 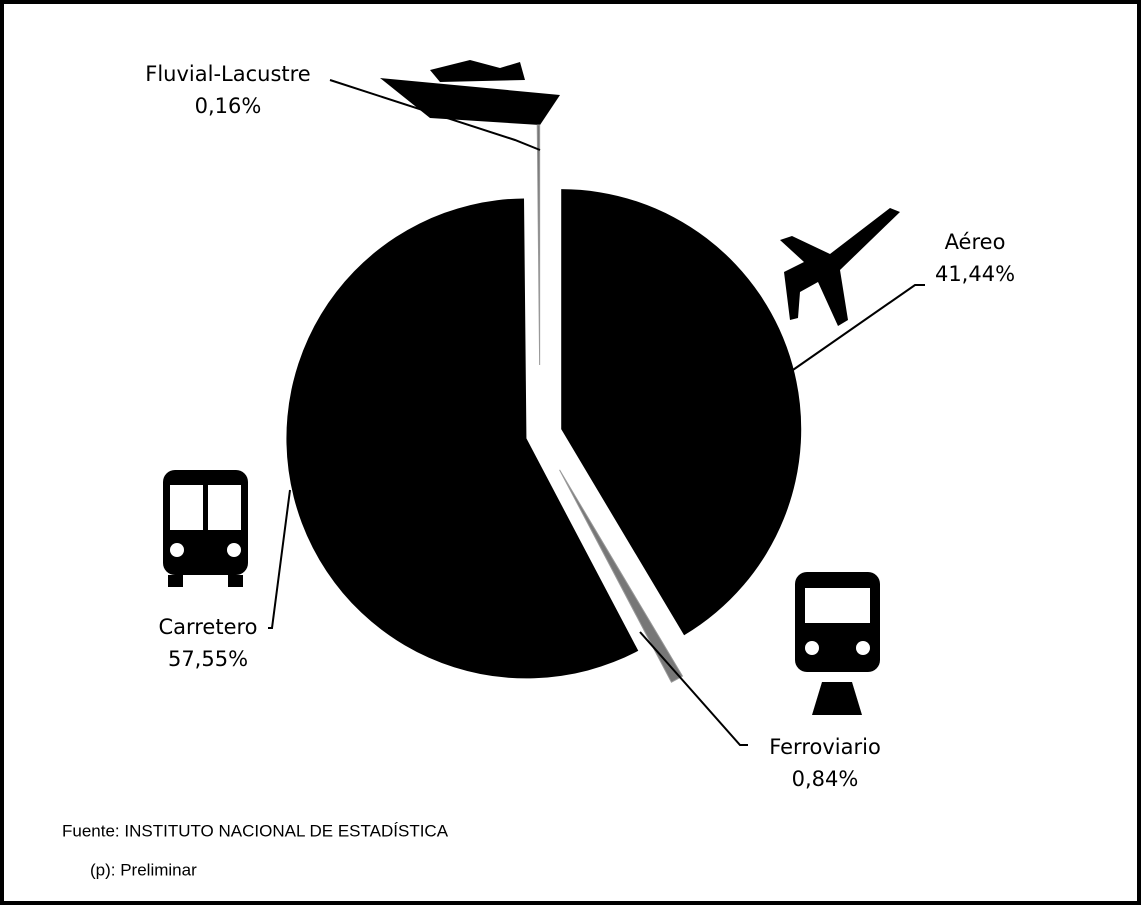 What do you see at coordinates (207, 627) in the screenshot?
I see `slice-label: Carretero` at bounding box center [207, 627].